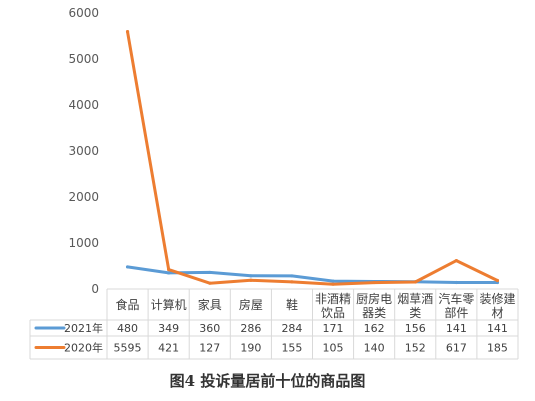 The image size is (535, 401). What do you see at coordinates (209, 328) in the screenshot?
I see `data-cell: 360` at bounding box center [209, 328].